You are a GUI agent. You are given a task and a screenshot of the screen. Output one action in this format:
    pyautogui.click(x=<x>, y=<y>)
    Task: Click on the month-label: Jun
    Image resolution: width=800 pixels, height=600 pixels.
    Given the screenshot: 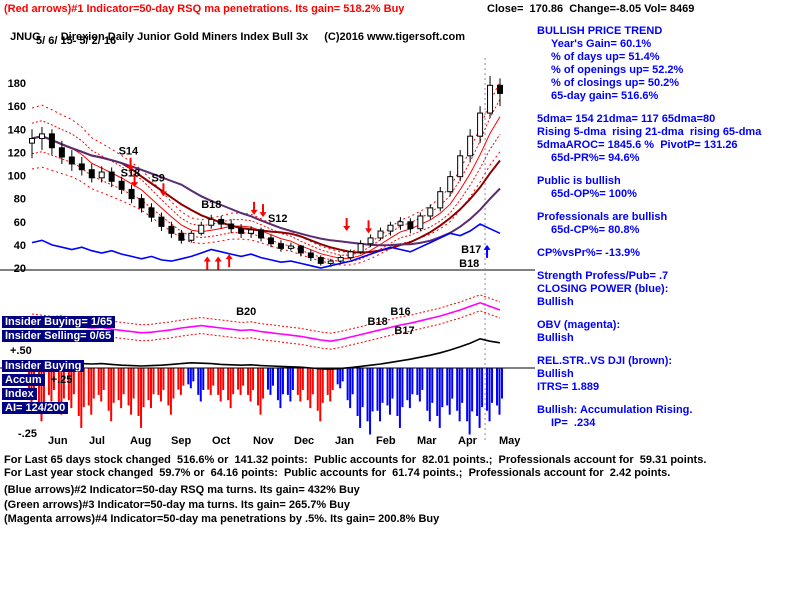 What is the action you would take?
    pyautogui.click(x=58, y=441)
    